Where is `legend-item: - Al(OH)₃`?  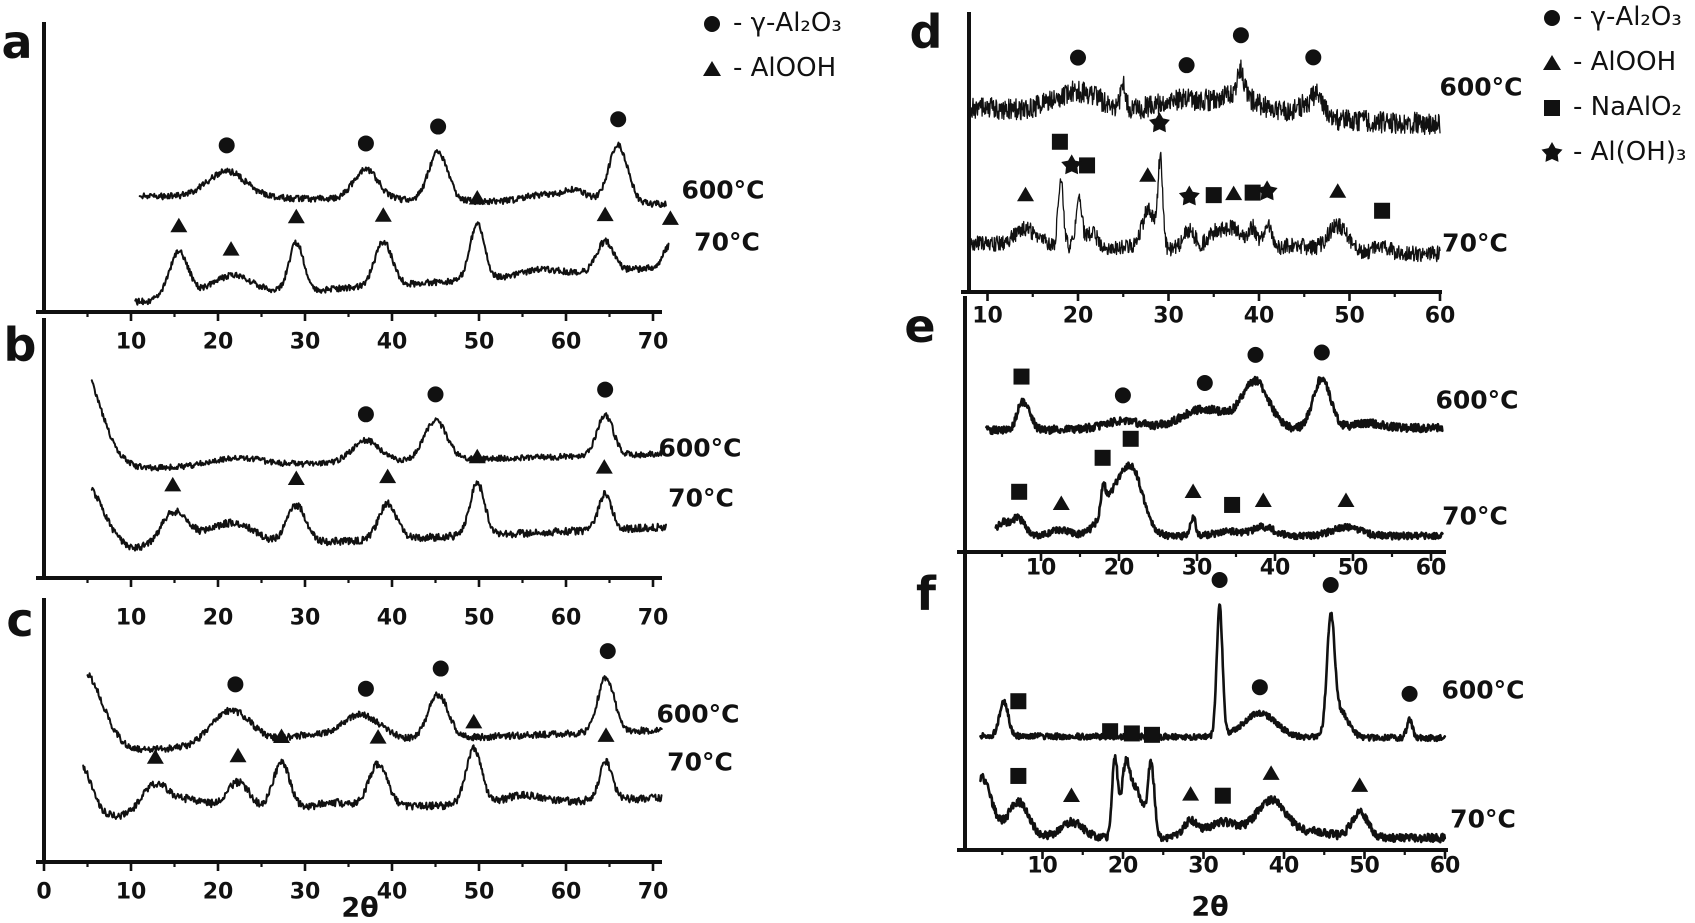
legend-item: - Al(OH)₃ is located at coordinates (1613, 152).